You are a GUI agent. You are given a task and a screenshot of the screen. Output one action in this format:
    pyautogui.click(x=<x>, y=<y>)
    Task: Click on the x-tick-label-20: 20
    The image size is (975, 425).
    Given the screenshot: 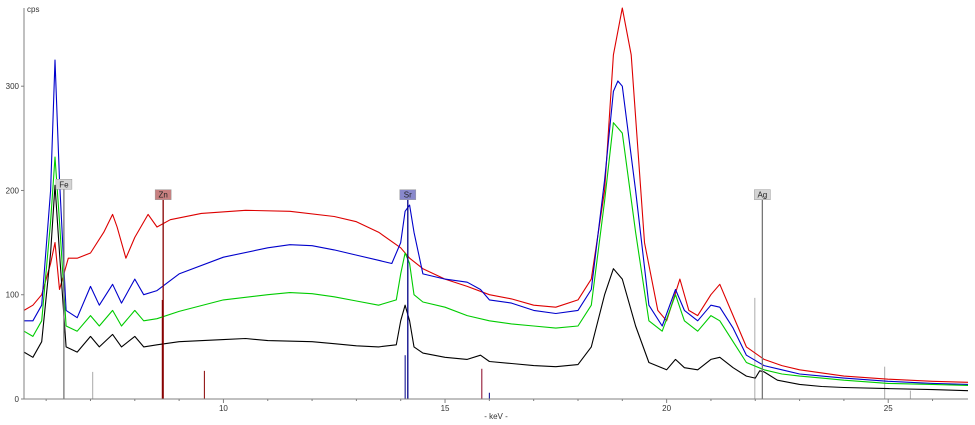 What is the action you would take?
    pyautogui.click(x=666, y=408)
    